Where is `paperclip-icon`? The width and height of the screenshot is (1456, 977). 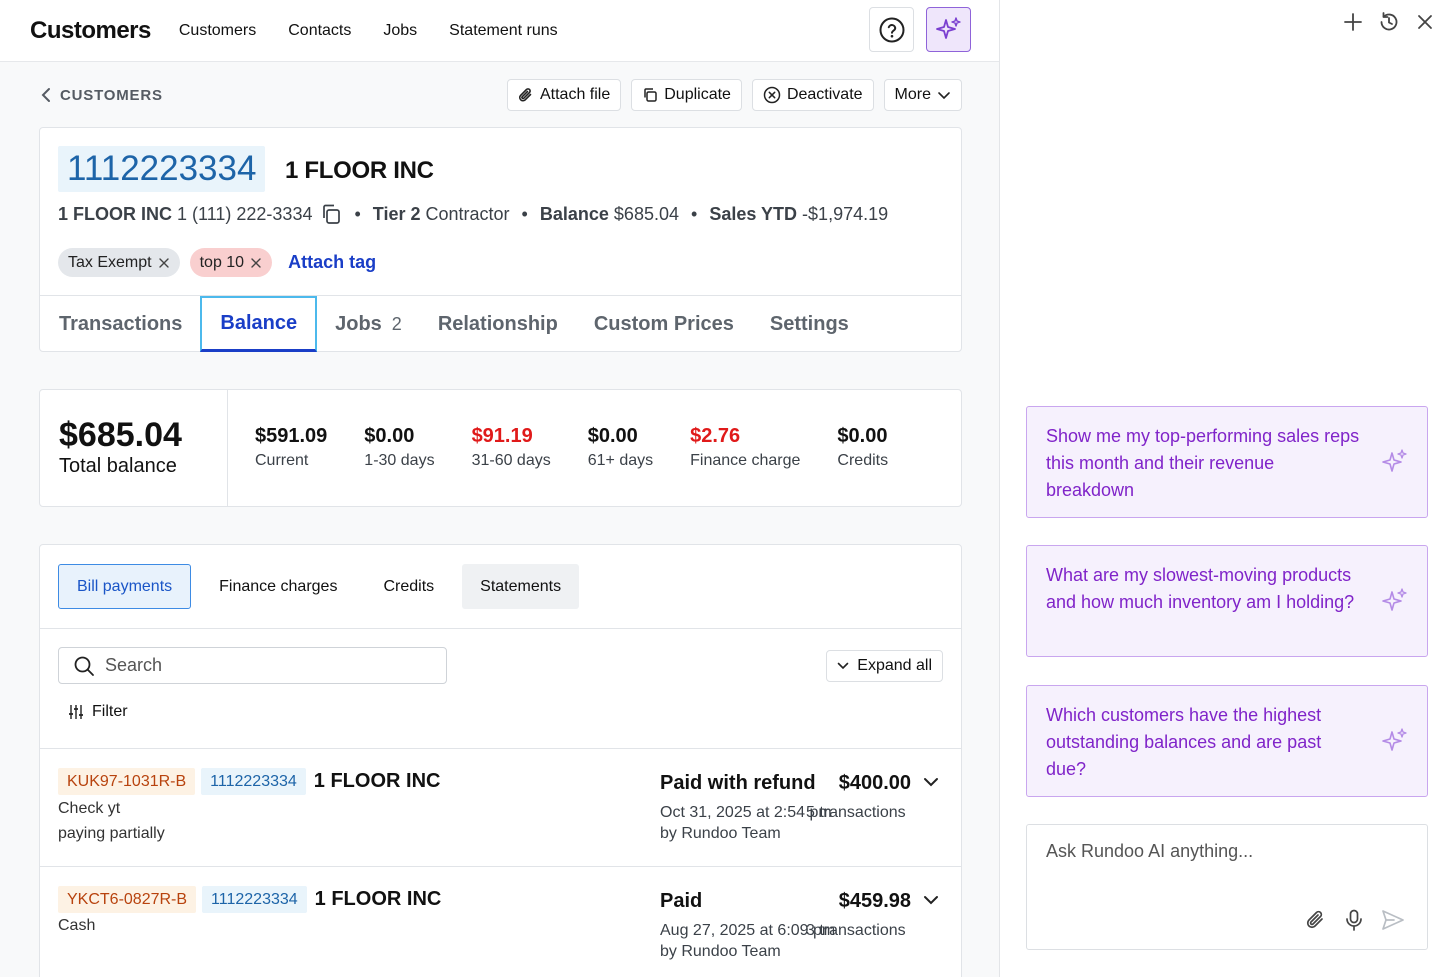
paperclip-icon is located at coordinates (1316, 920).